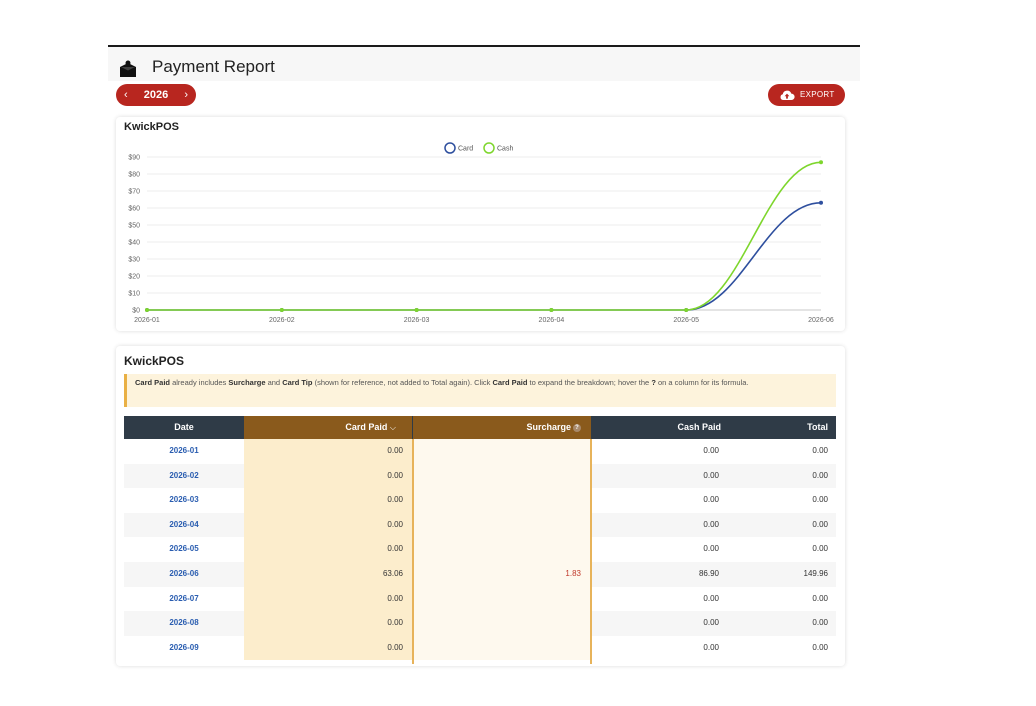 The height and width of the screenshot is (706, 1036). Describe the element at coordinates (184, 598) in the screenshot. I see `date-link: 2026-07` at that location.